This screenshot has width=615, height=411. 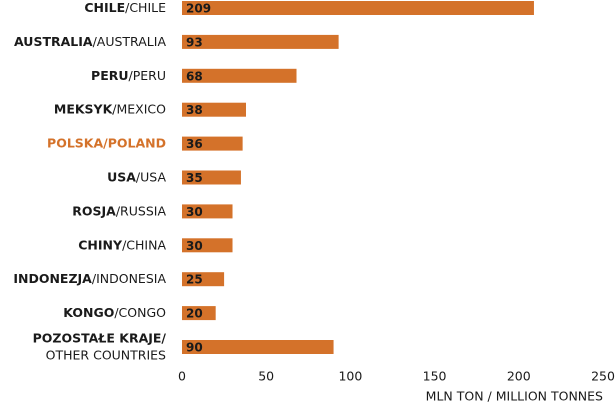 I want to click on category-label-bold: USA, so click(x=121, y=176).